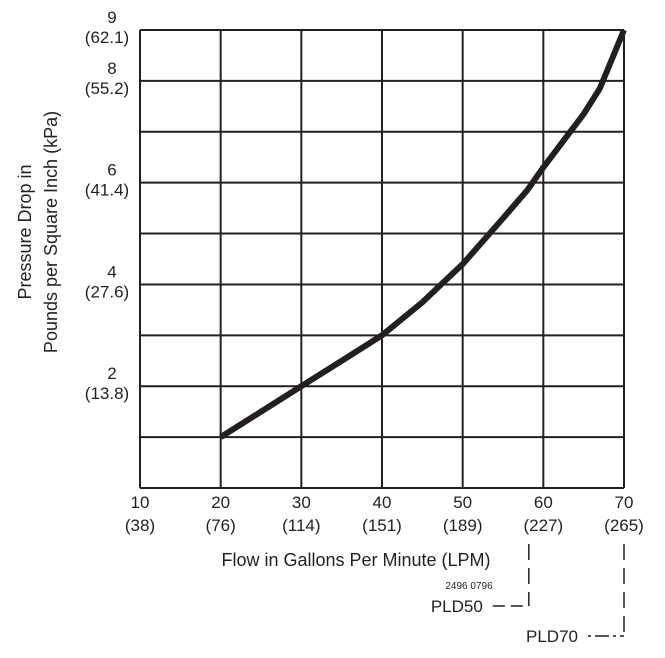 The image size is (665, 658). What do you see at coordinates (462, 502) in the screenshot?
I see `x-tick-label: 50` at bounding box center [462, 502].